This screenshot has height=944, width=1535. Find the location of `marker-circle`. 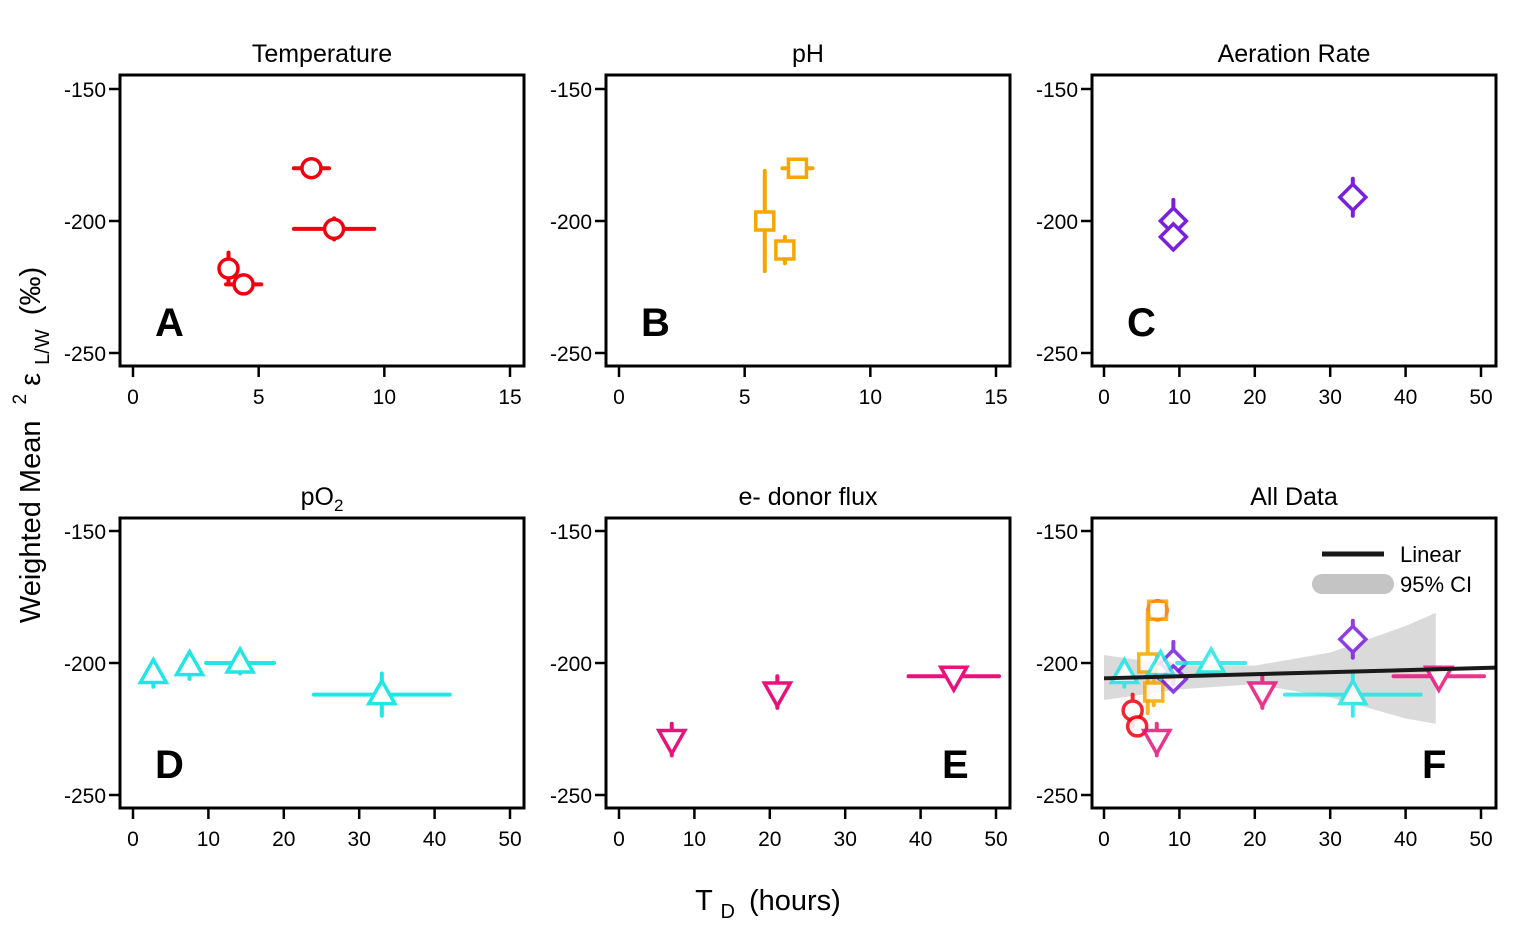

marker-circle is located at coordinates (243, 284).